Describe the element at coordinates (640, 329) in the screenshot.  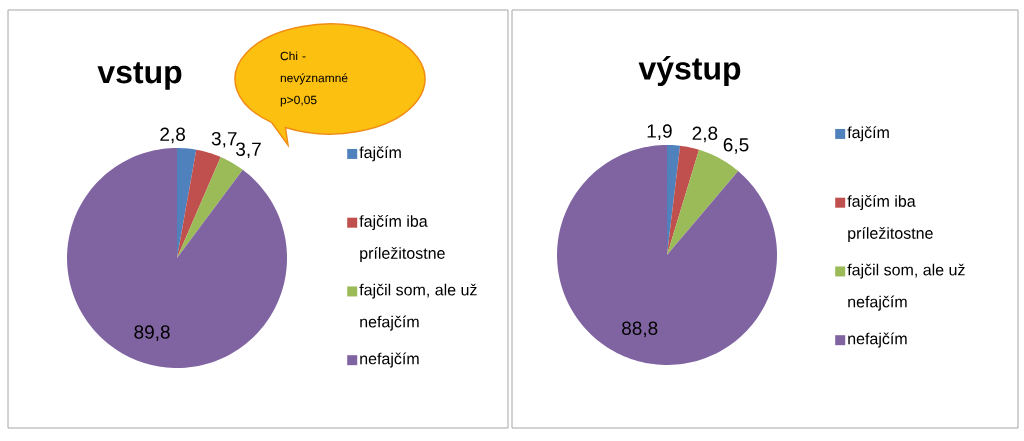
I see `data-label: 88,8` at that location.